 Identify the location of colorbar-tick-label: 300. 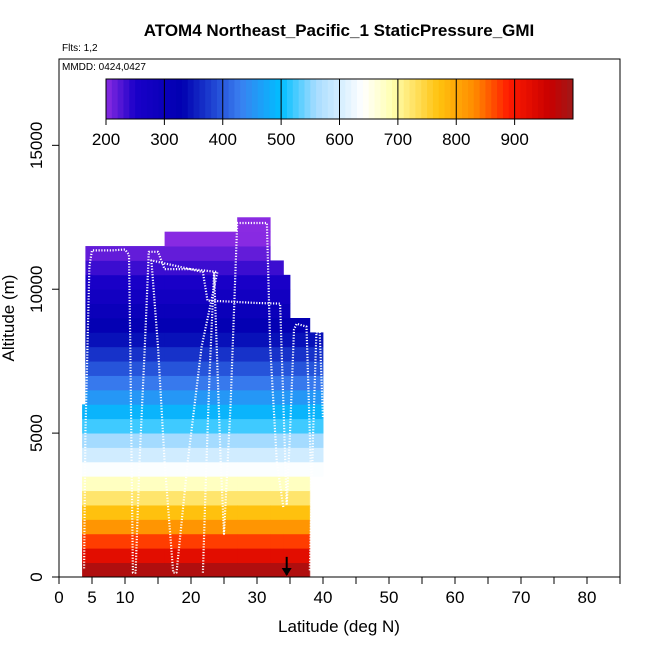
(164, 139).